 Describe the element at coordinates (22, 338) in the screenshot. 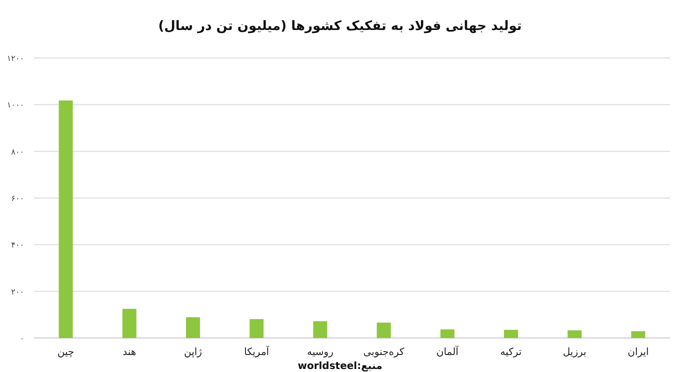

I see `y-tick-label: ۰` at that location.